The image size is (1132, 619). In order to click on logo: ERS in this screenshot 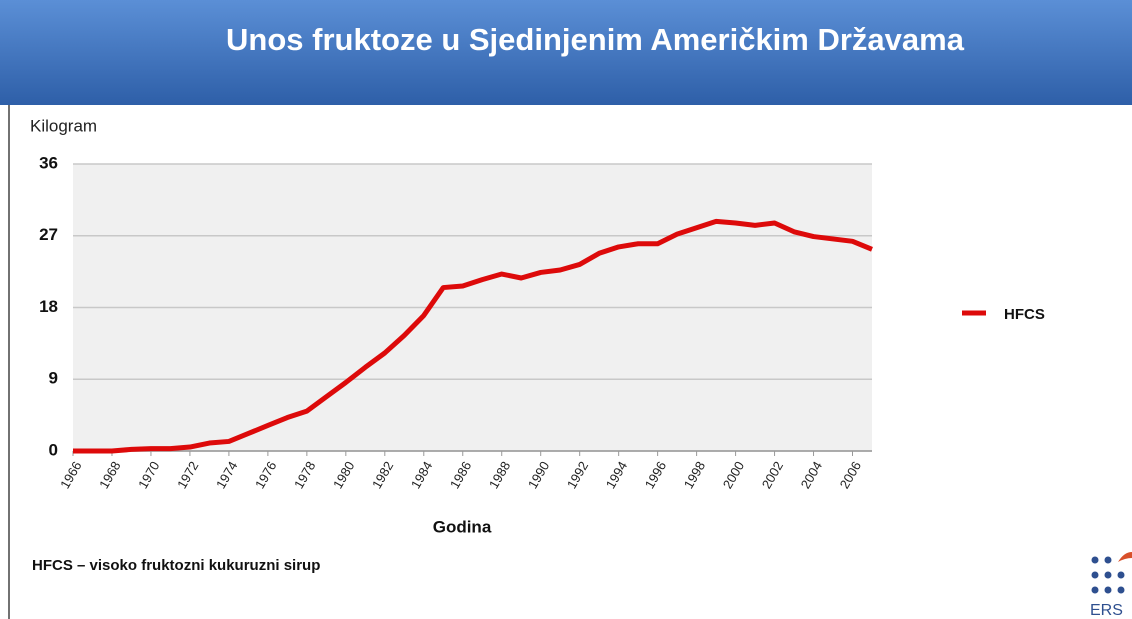, I will do `click(1111, 585)`.